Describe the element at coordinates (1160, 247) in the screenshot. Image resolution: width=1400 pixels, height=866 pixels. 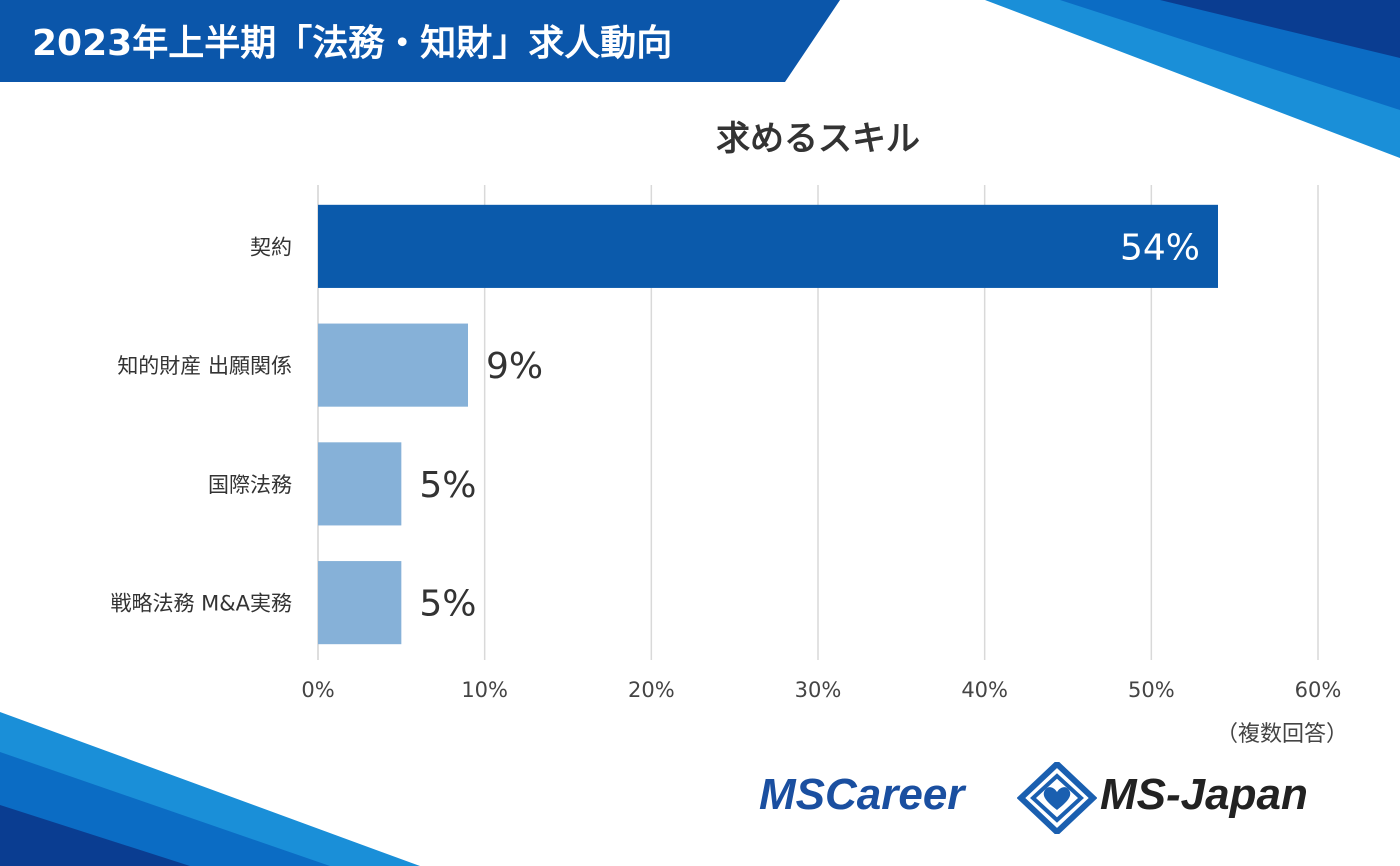
I see `value-label-0: 54%` at that location.